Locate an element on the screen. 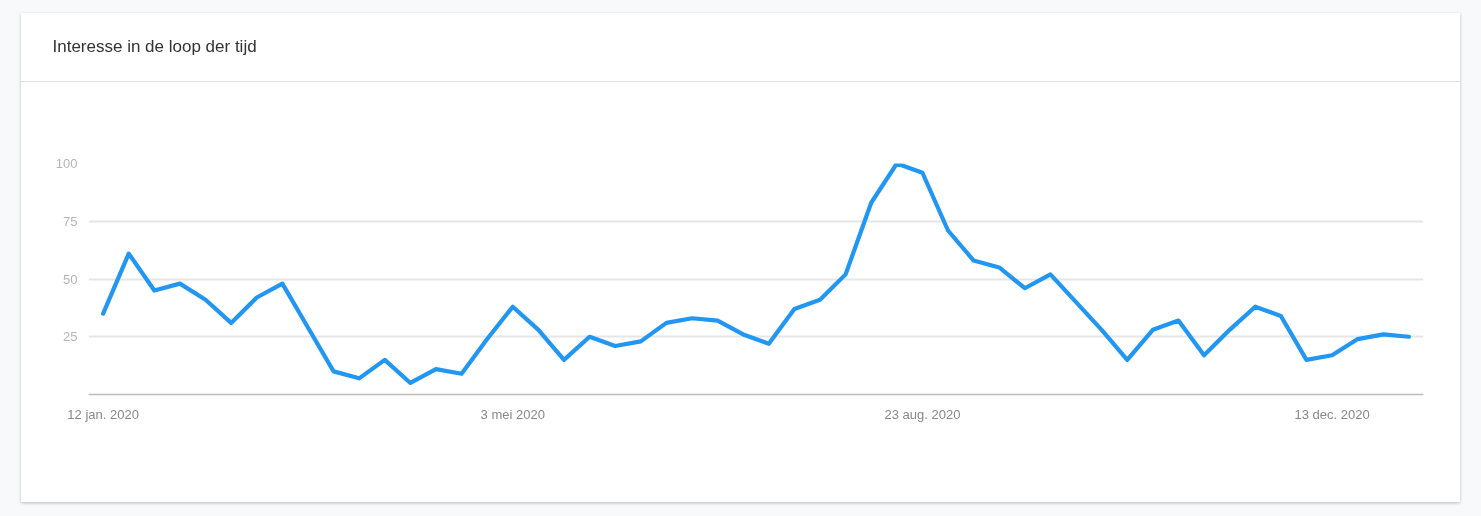  x-tick-label: 3 mei 2020 is located at coordinates (512, 414).